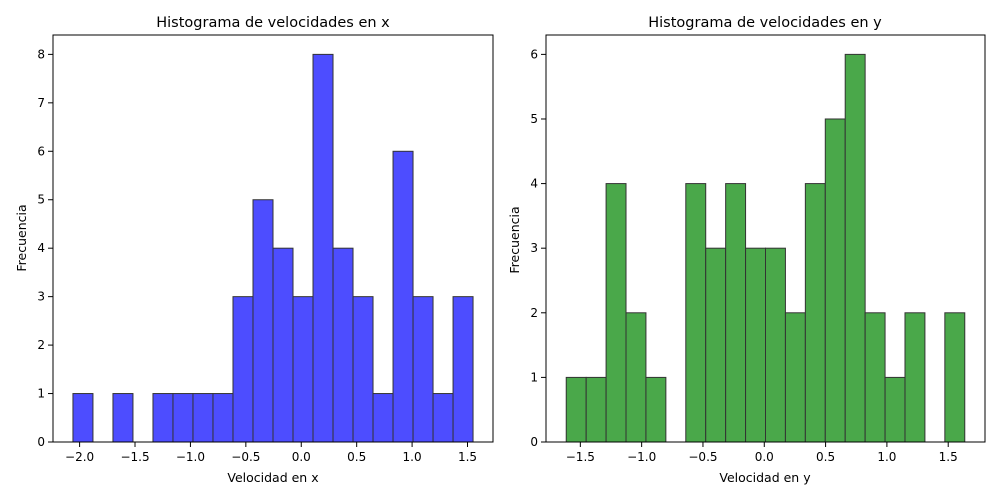 This screenshot has width=1000, height=500. What do you see at coordinates (21, 237) in the screenshot?
I see `y-axis-label-x: Frecuencia` at bounding box center [21, 237].